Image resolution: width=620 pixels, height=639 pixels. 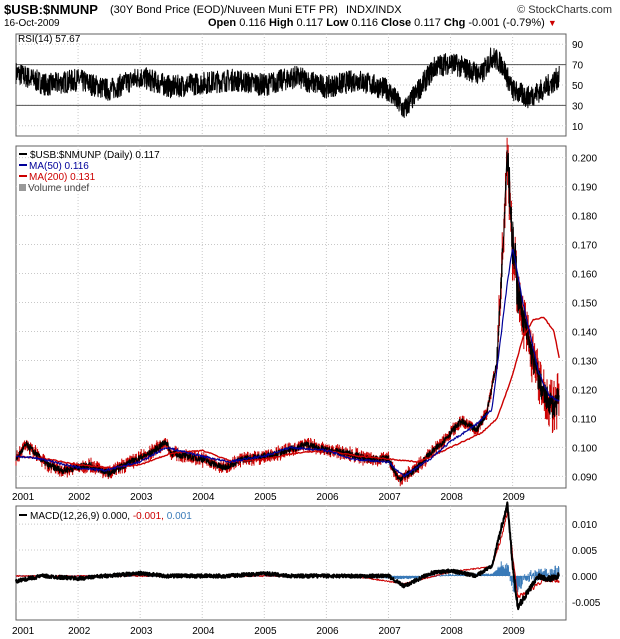 I want to click on legend-price: $USB:$NMUNP (Daily) 0.117, so click(x=95, y=155).